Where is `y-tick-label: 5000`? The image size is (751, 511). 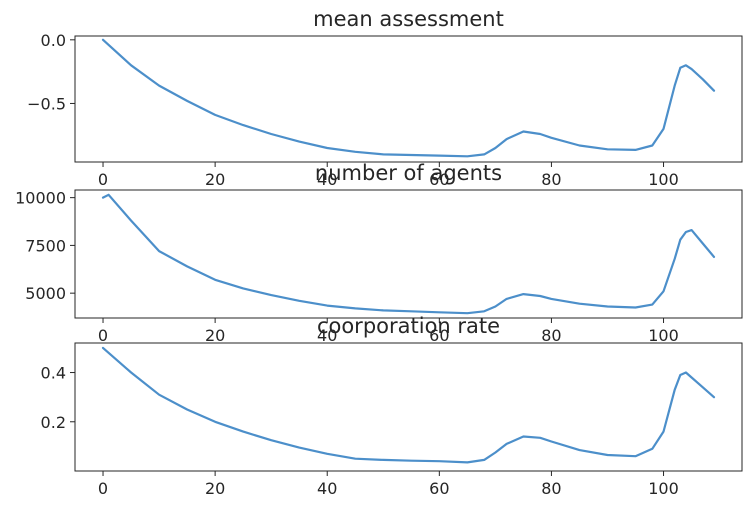
y-tick-label: 5000 is located at coordinates (45, 293).